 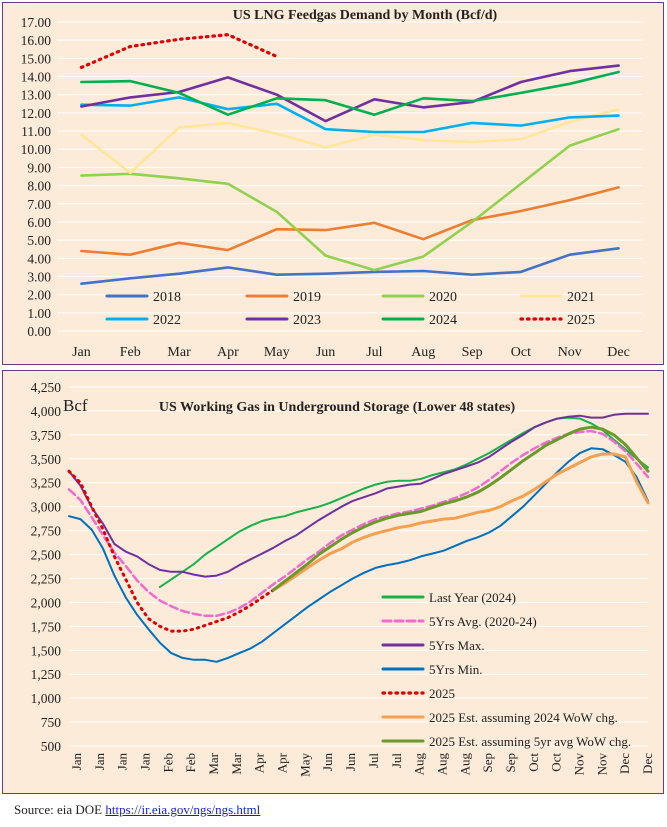 I want to click on y-tick-label: 3.00, so click(x=39, y=276).